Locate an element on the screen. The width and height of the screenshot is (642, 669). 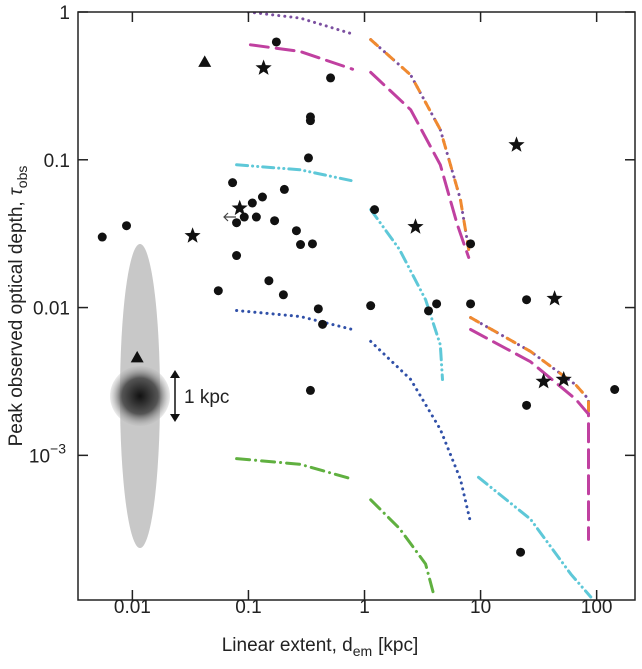
x-axis-label: Linear extent, dem [kpc] is located at coordinates (320, 647).